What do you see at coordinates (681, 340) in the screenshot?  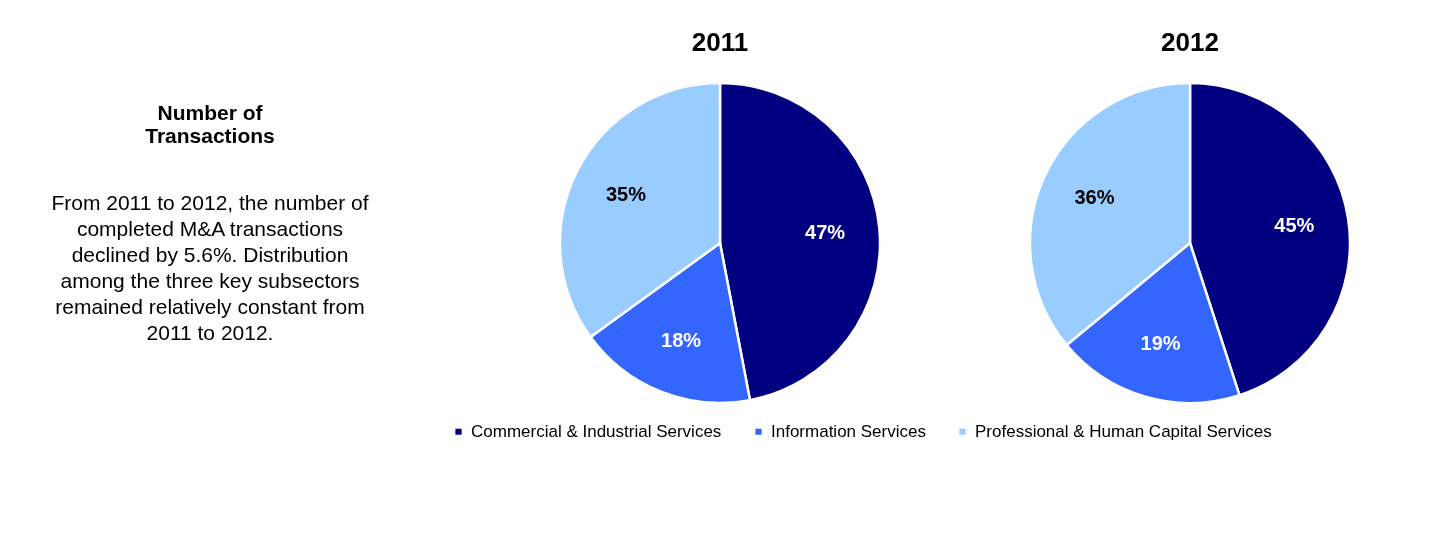 I see `data-label: 18%` at bounding box center [681, 340].